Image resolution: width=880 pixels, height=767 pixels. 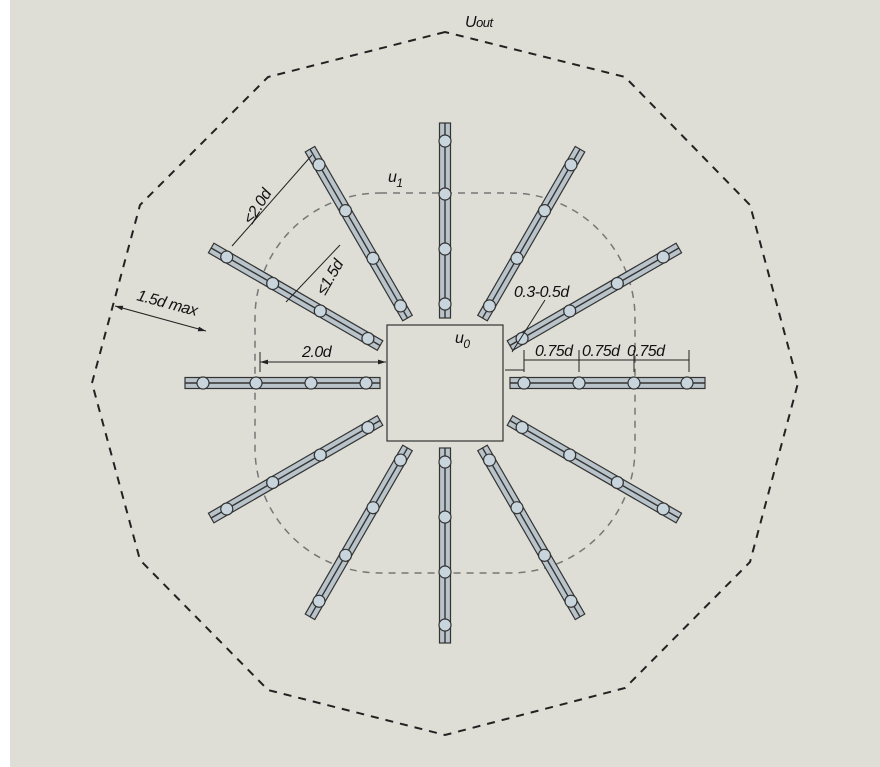 What do you see at coordinates (528, 326) in the screenshot?
I see `leader-line` at bounding box center [528, 326].